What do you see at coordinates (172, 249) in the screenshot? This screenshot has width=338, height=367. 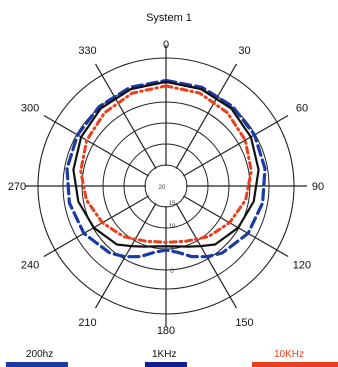 I see `ring-label-5: 5` at bounding box center [172, 249].